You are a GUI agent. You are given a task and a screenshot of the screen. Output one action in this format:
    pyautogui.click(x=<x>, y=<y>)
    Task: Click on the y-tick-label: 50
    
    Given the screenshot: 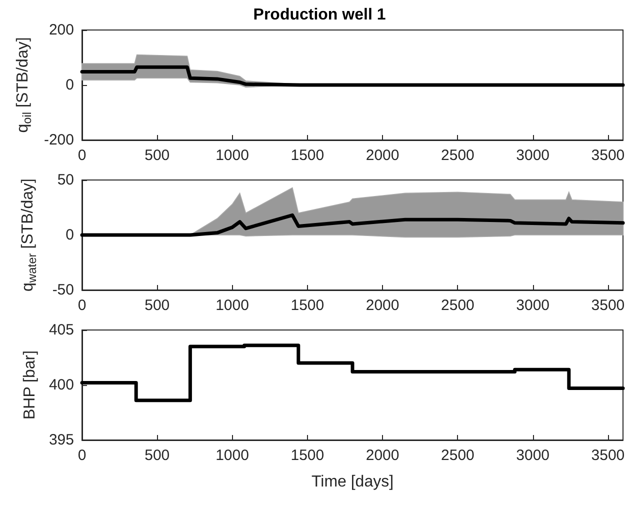 What is the action you would take?
    pyautogui.click(x=65, y=180)
    